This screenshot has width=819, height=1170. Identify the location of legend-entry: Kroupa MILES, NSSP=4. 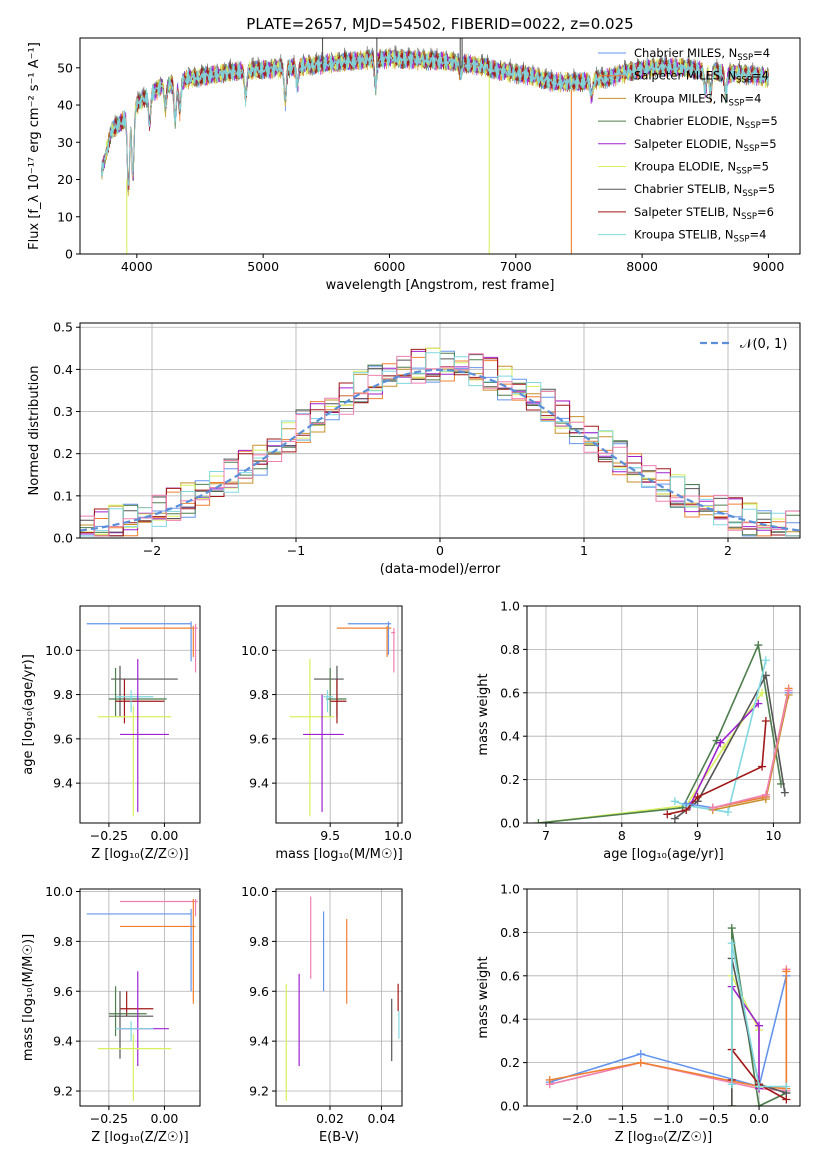
(679, 99).